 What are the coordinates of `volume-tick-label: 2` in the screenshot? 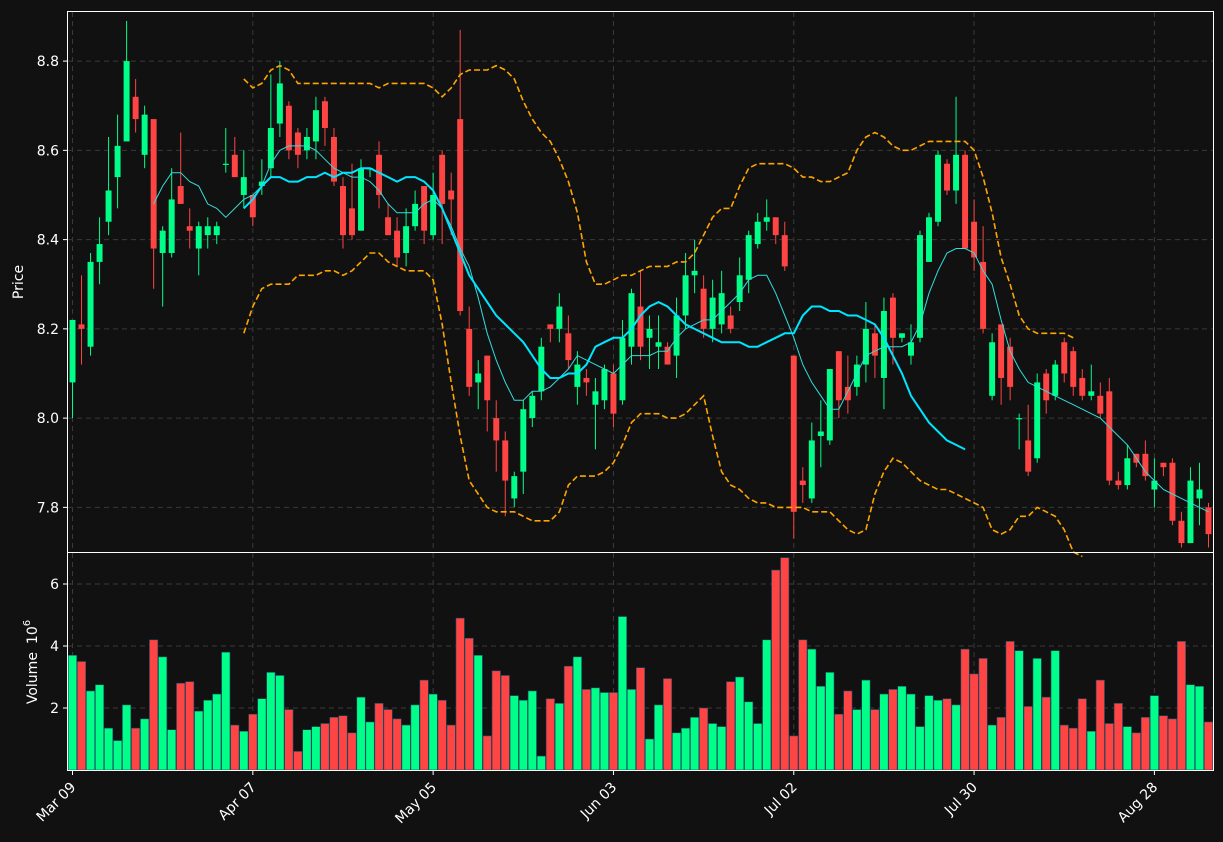 It's located at (54, 709).